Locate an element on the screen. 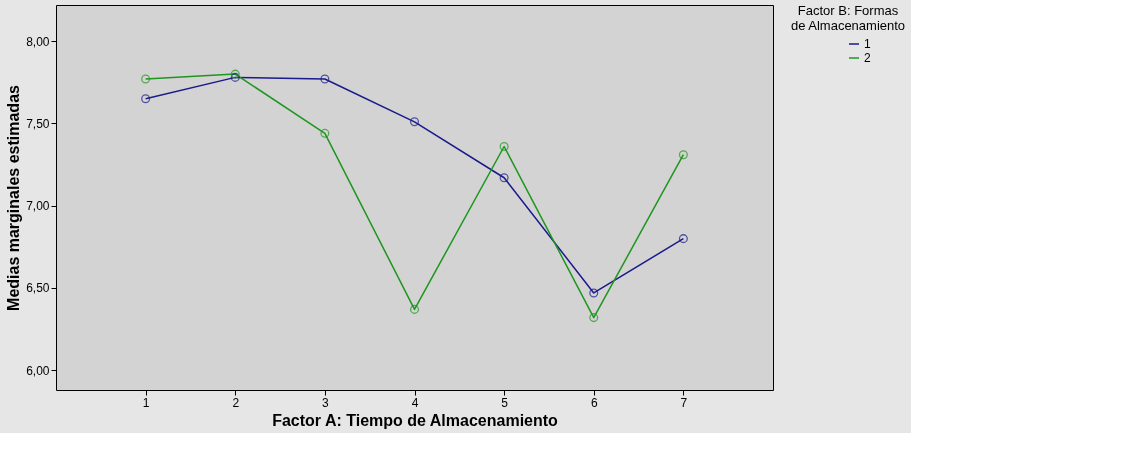 The height and width of the screenshot is (456, 1131). y-tick-label: 7,50 is located at coordinates (38, 123).